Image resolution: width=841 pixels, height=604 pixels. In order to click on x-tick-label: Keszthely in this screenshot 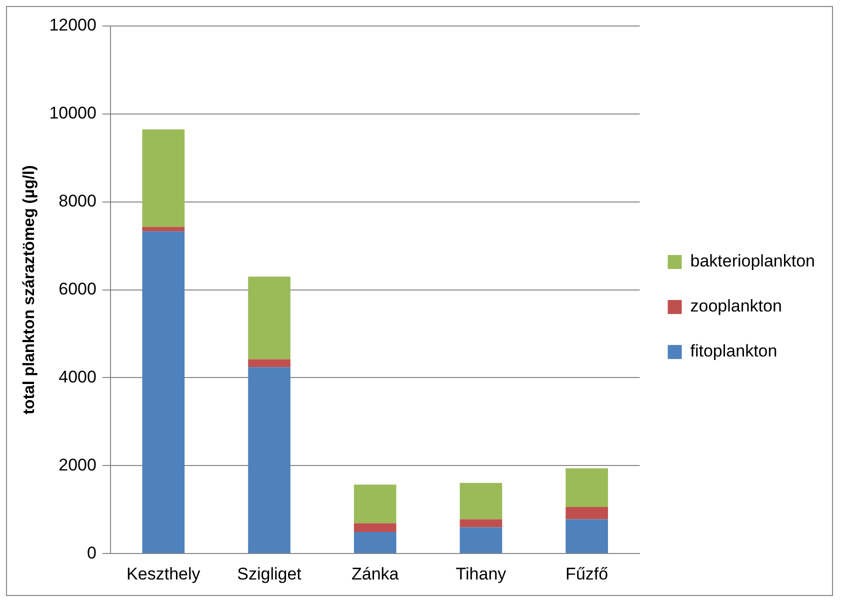, I will do `click(163, 574)`.